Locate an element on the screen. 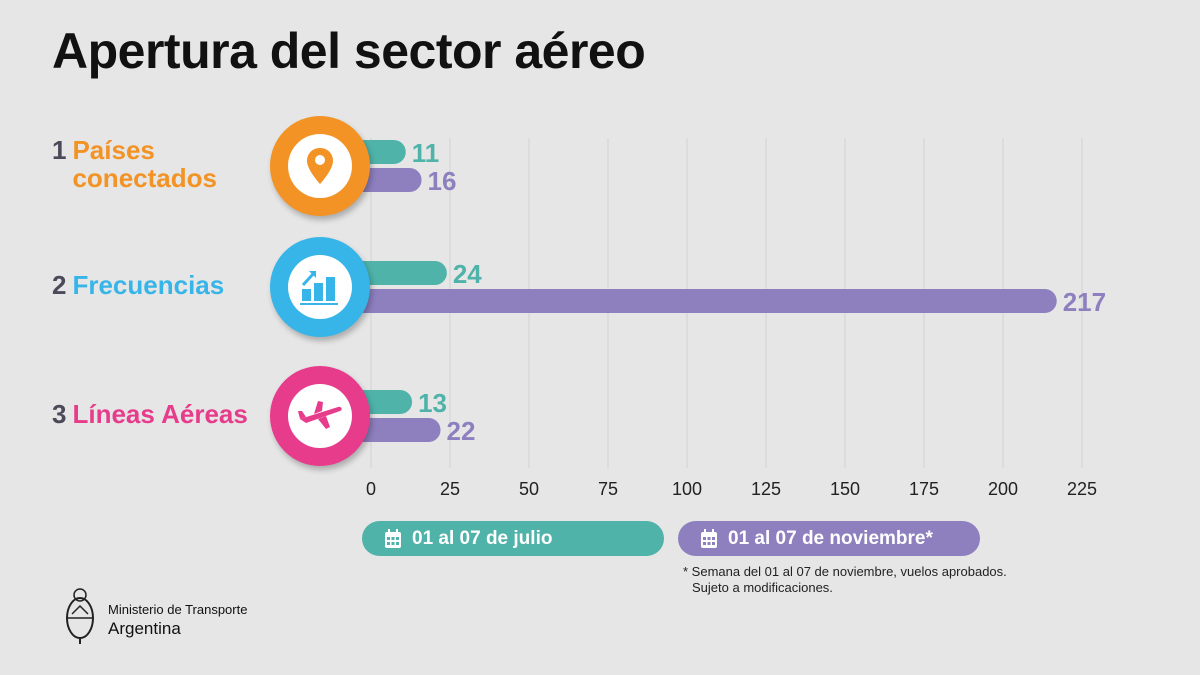  coat-of-arms-icon is located at coordinates (80, 616).